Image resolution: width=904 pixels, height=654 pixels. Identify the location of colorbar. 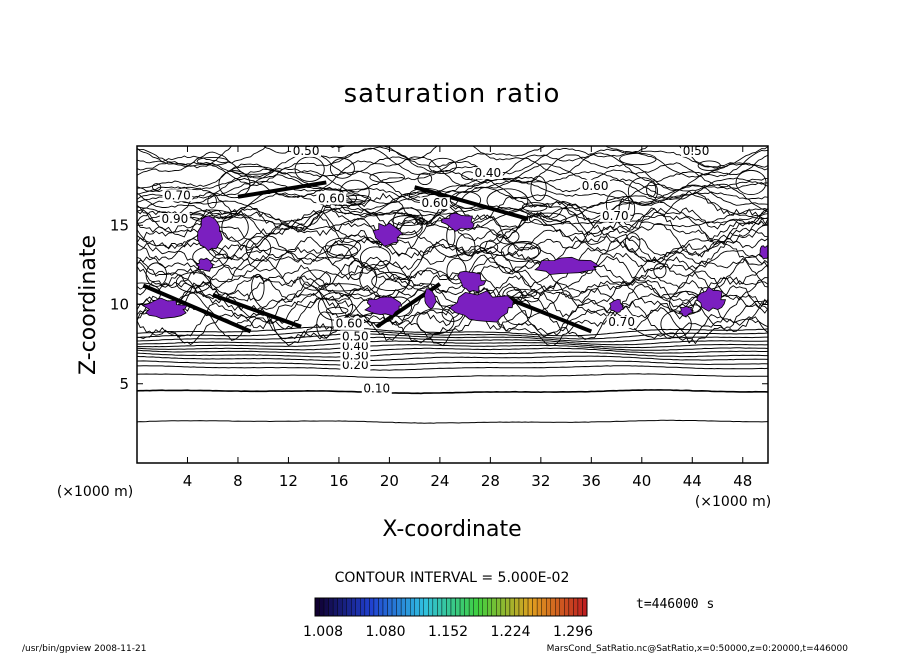
(451, 607).